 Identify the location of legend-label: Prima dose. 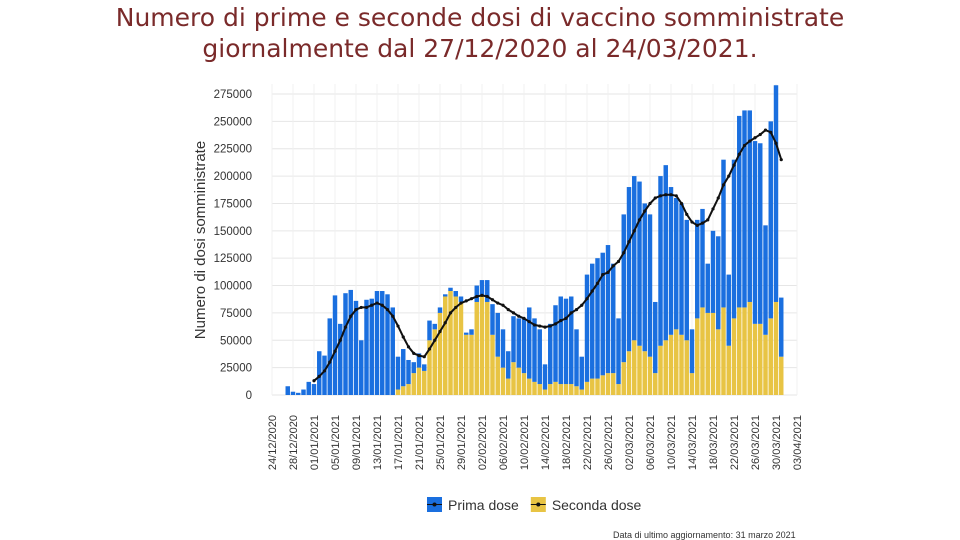
(483, 505).